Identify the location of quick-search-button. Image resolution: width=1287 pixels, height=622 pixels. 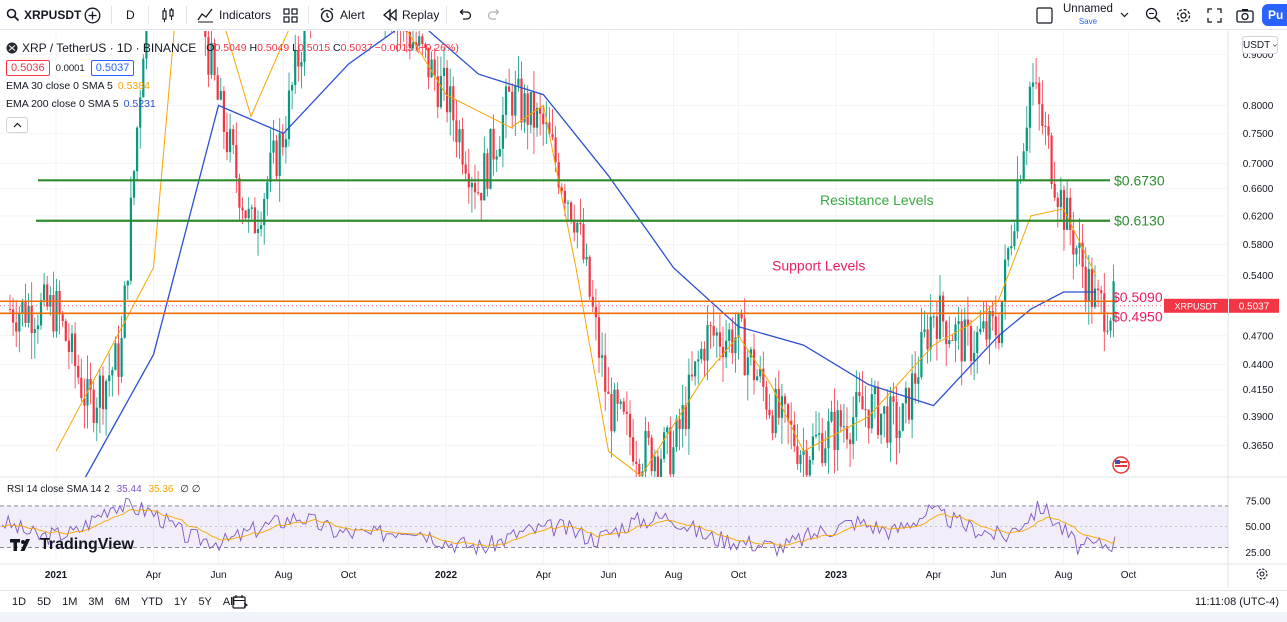
(1153, 15).